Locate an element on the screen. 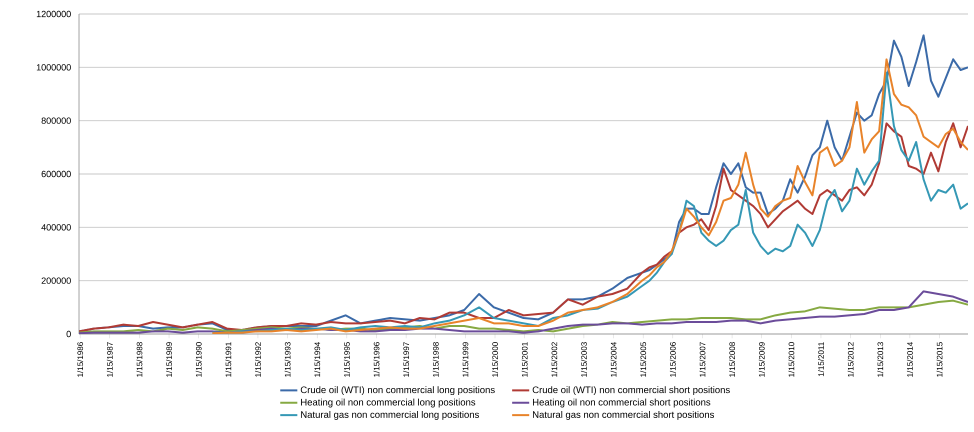 The width and height of the screenshot is (974, 432). x-tick-label: 1/15/2010 is located at coordinates (791, 359).